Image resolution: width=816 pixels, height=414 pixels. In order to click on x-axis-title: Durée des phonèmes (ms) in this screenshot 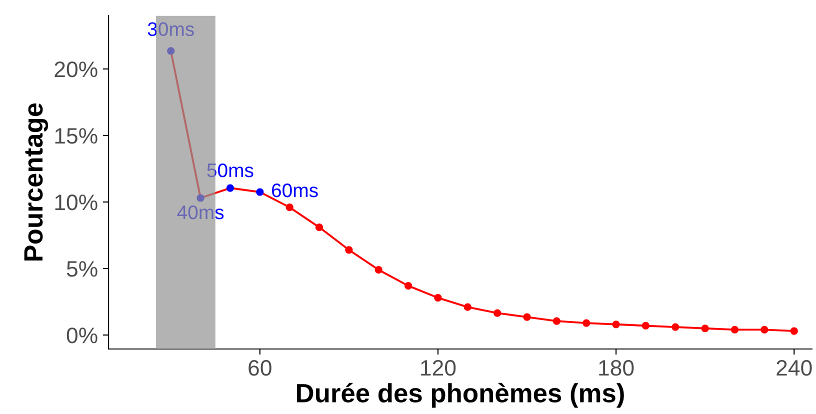, I will do `click(460, 395)`.